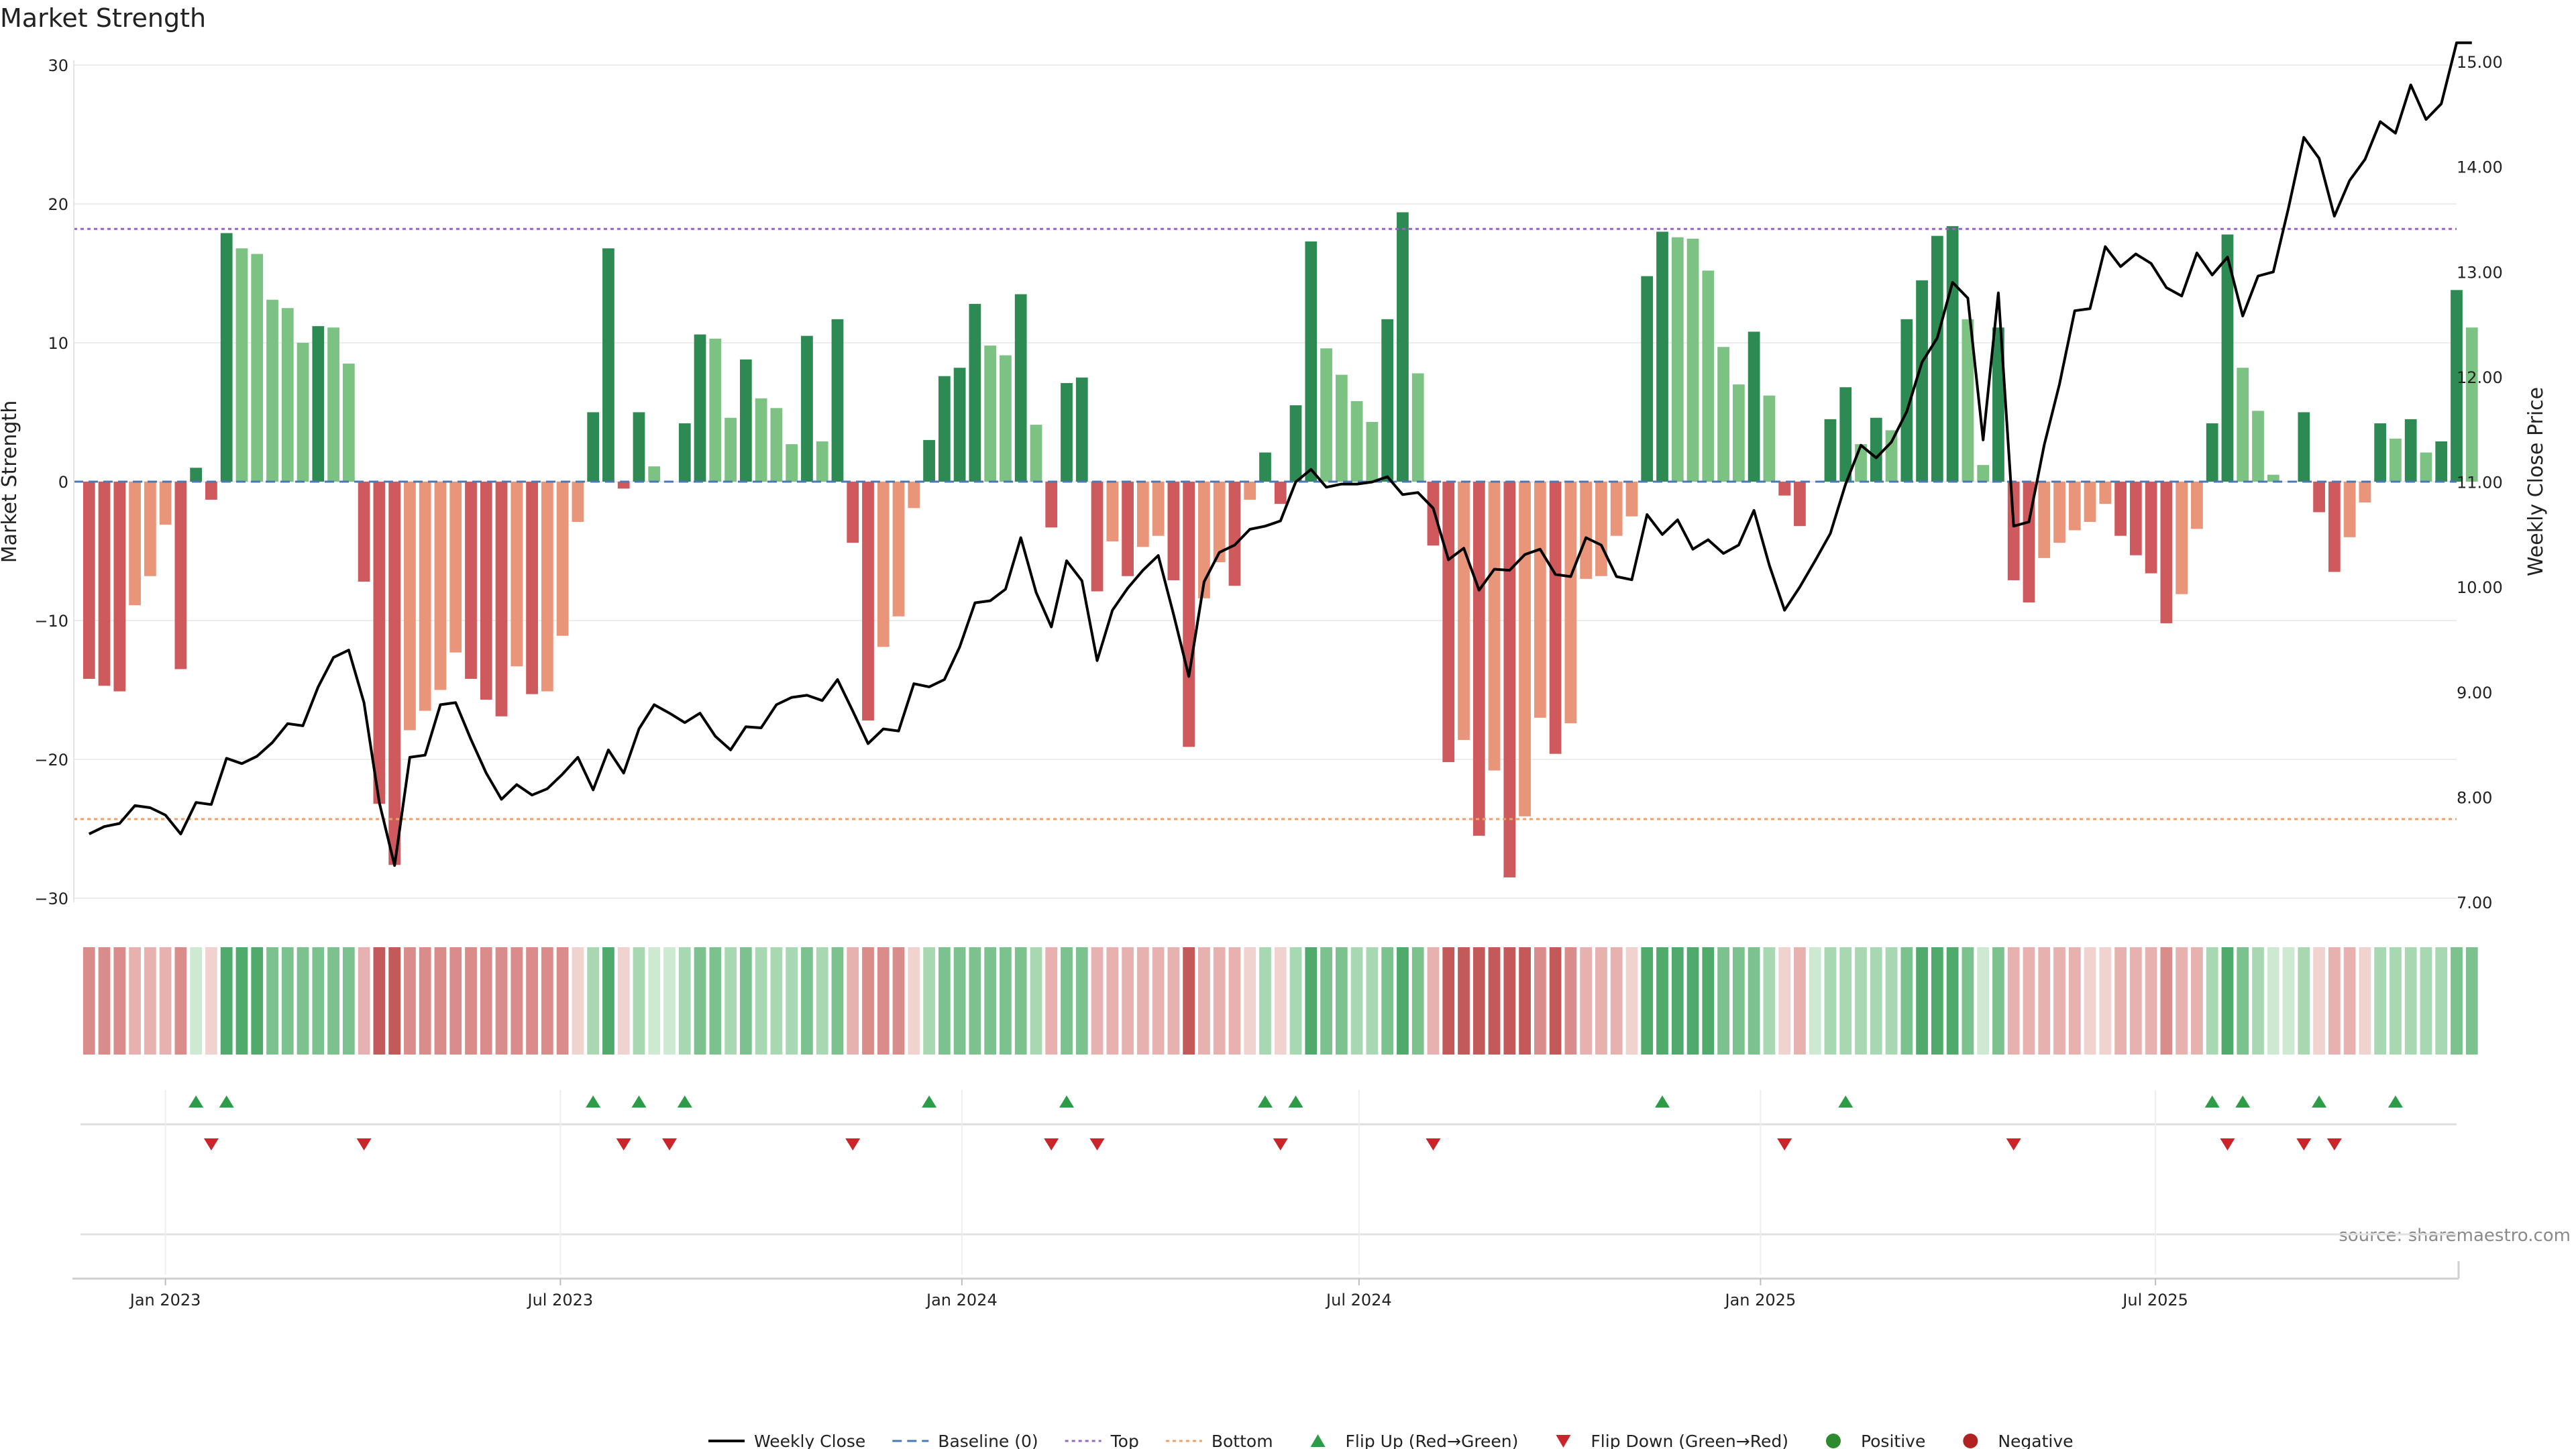 The image size is (2576, 1449). I want to click on y2-tick-label: 10.00, so click(2480, 587).